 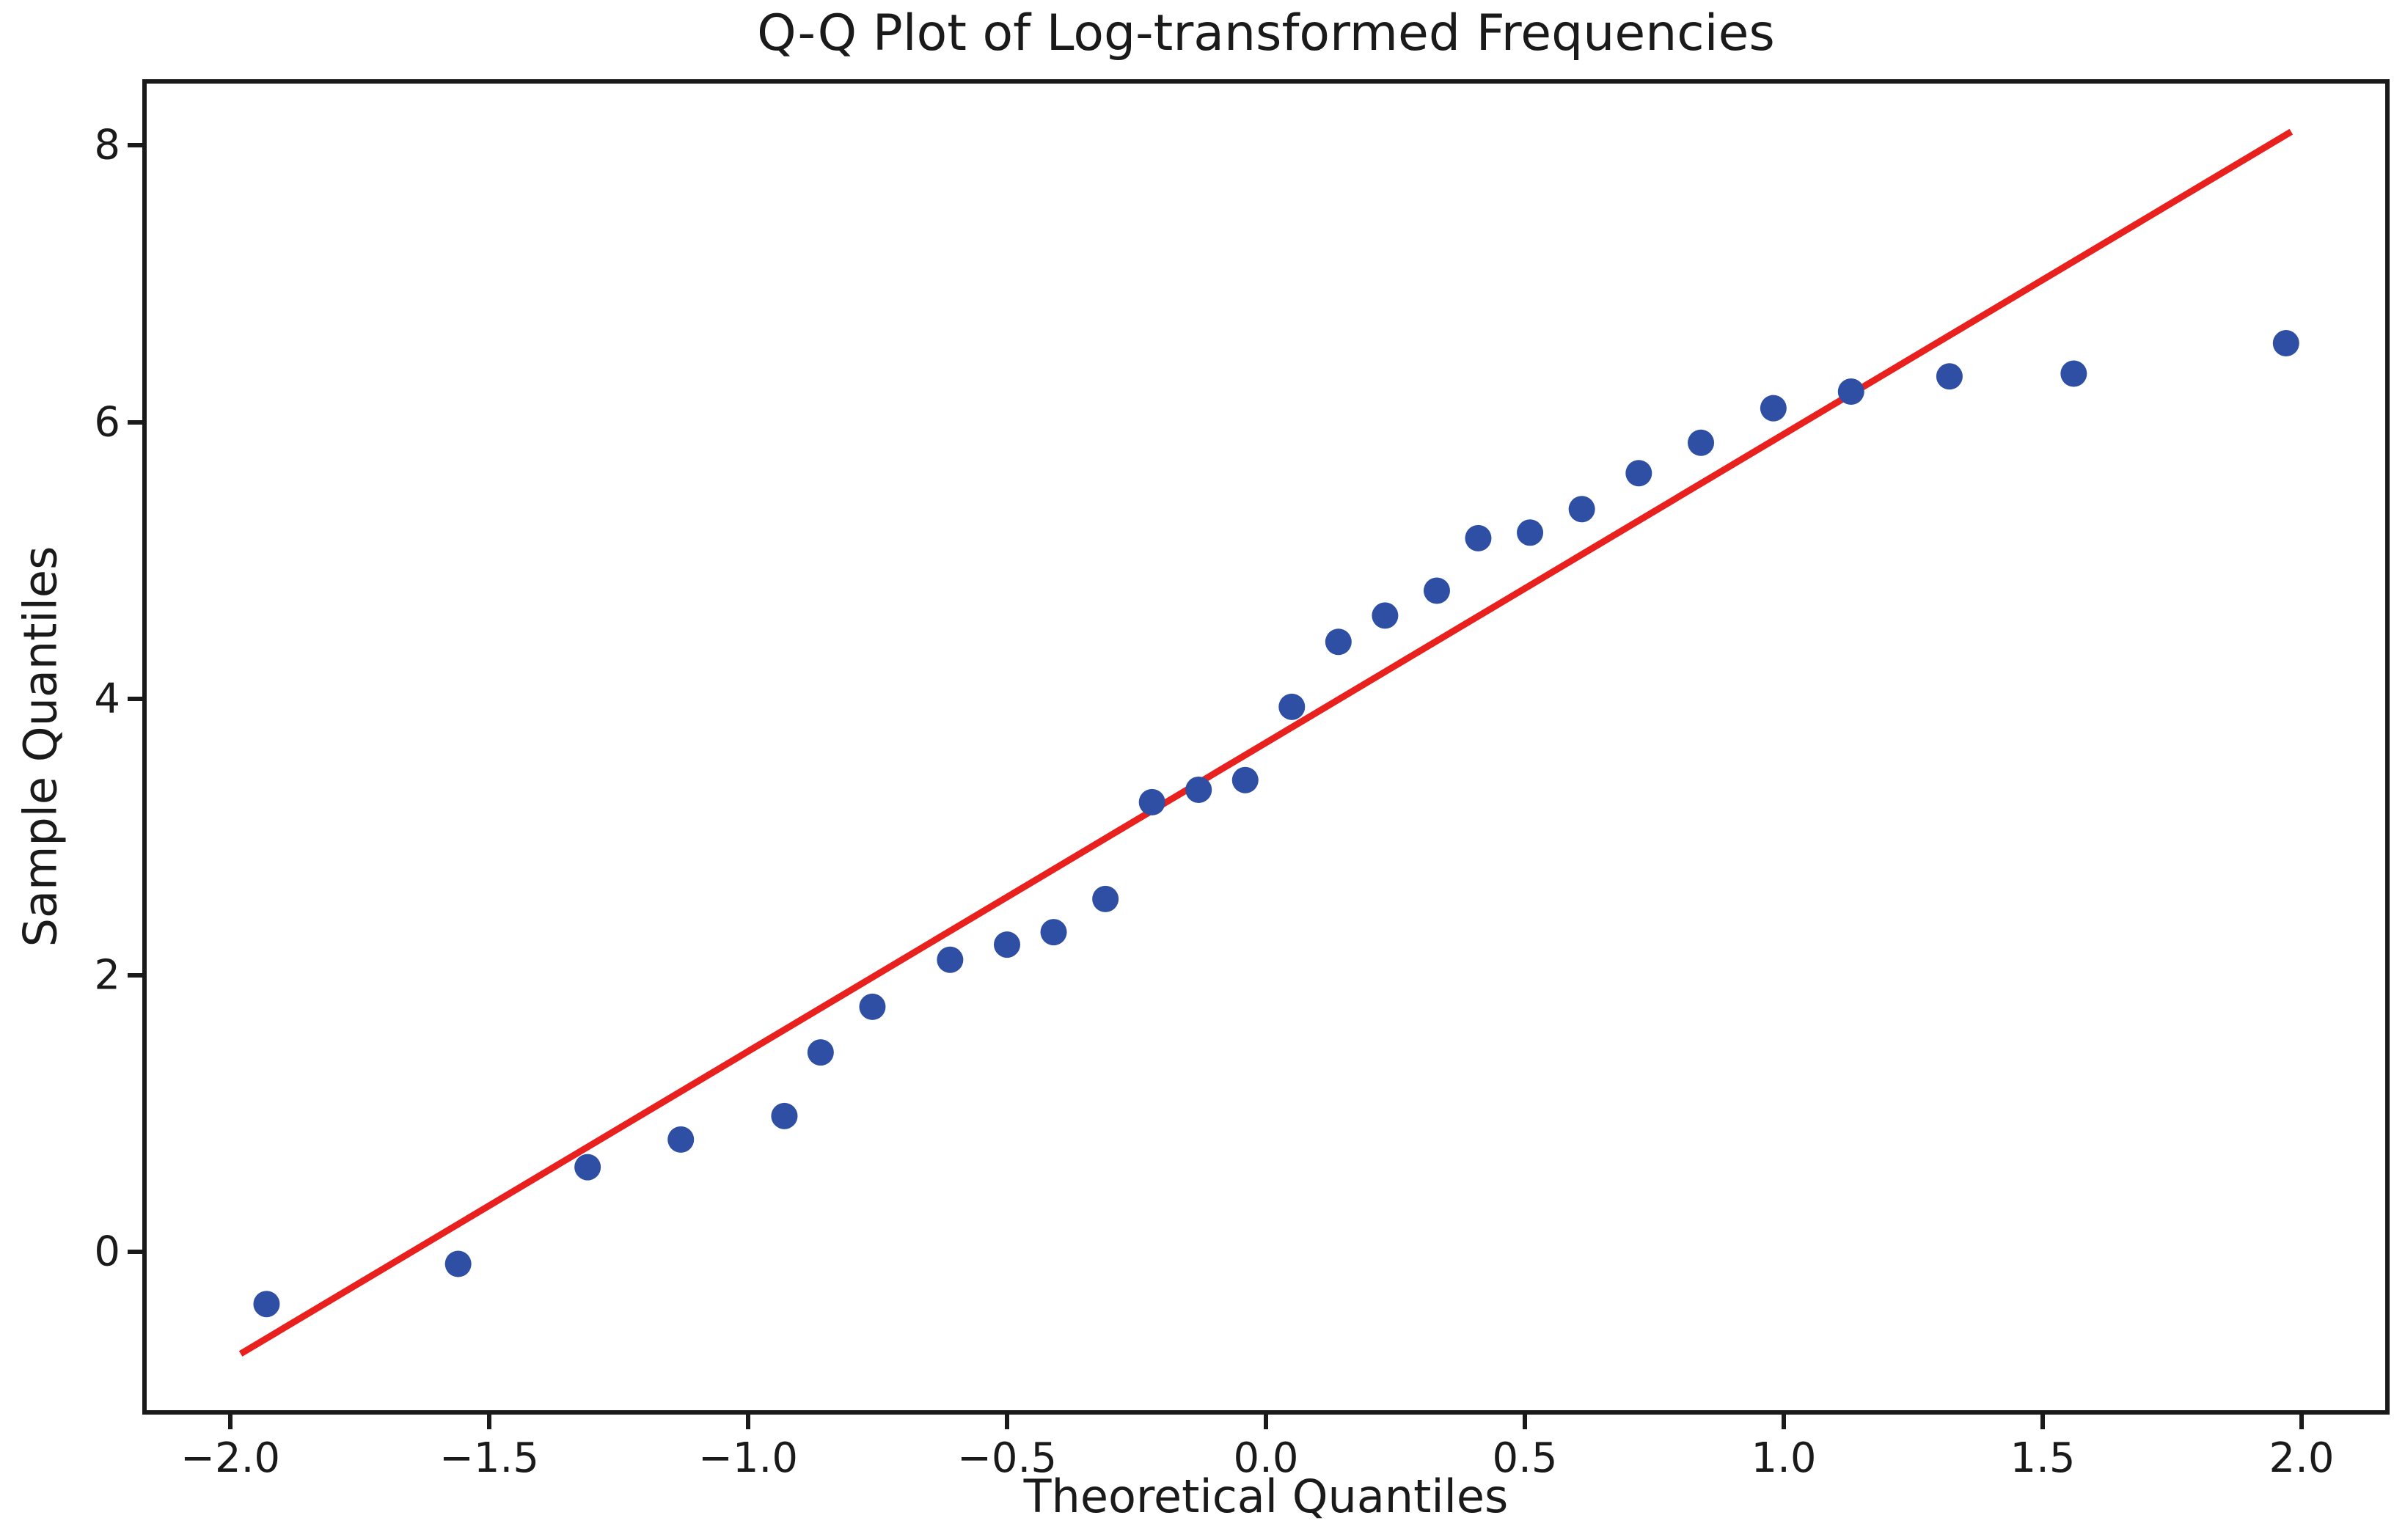 What do you see at coordinates (2043, 1458) in the screenshot?
I see `x-tick-label: 1.5` at bounding box center [2043, 1458].